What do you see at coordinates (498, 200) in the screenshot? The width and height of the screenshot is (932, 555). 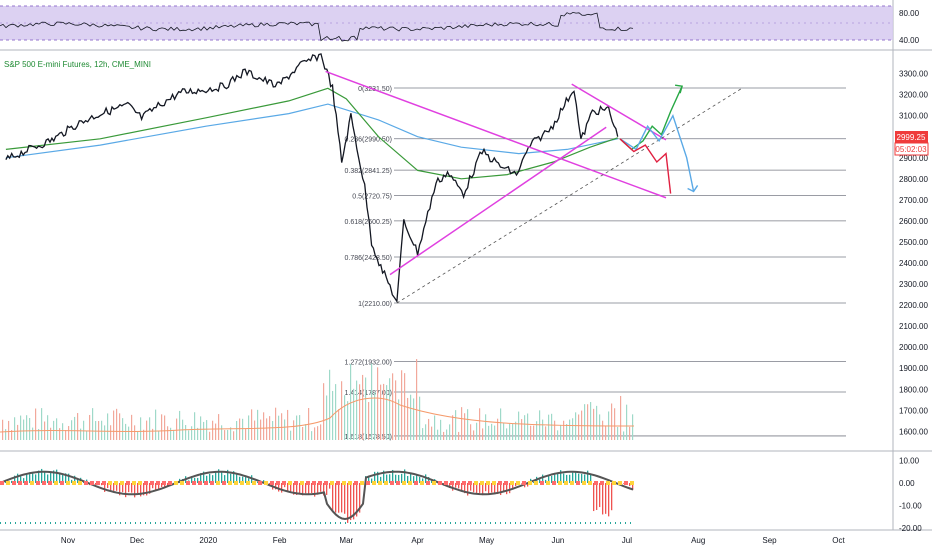 I see `trendline-lower-channel` at bounding box center [498, 200].